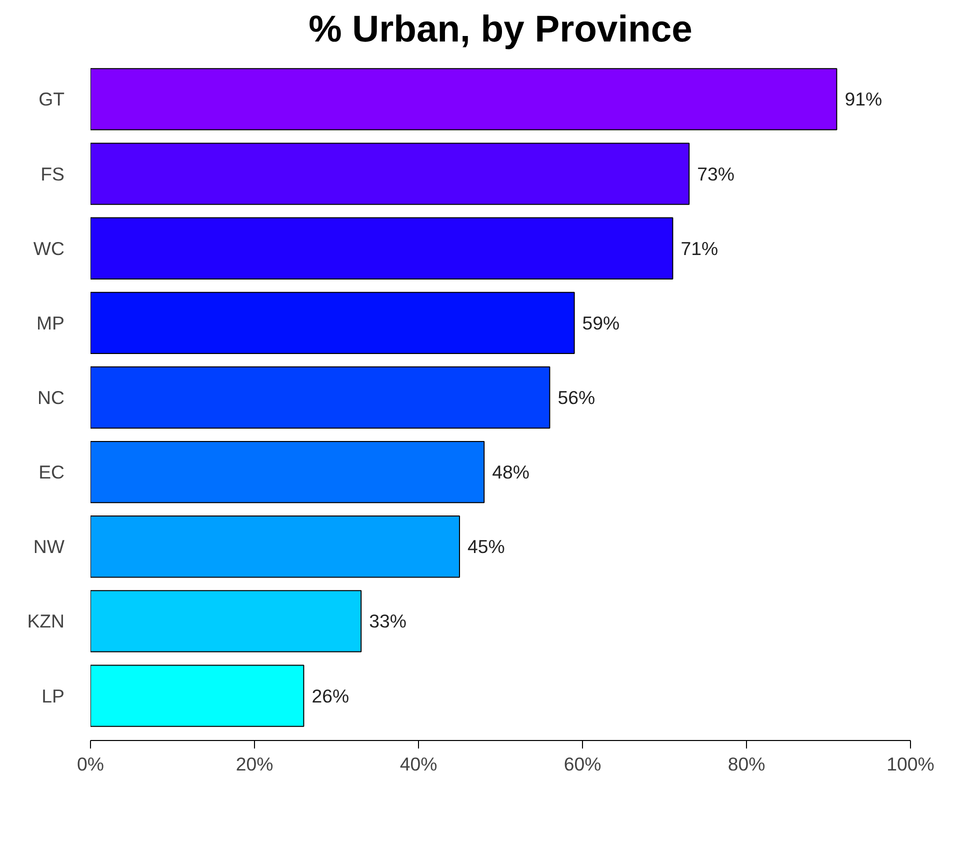 The width and height of the screenshot is (978, 841). What do you see at coordinates (486, 547) in the screenshot?
I see `data-label: 45%` at bounding box center [486, 547].